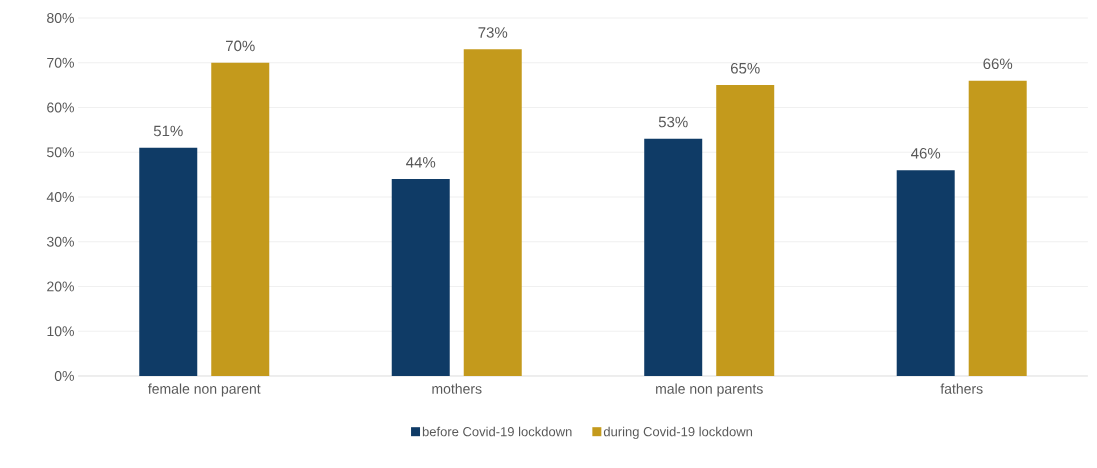 The image size is (1097, 468). What do you see at coordinates (998, 64) in the screenshot?
I see `data-label: 66%` at bounding box center [998, 64].